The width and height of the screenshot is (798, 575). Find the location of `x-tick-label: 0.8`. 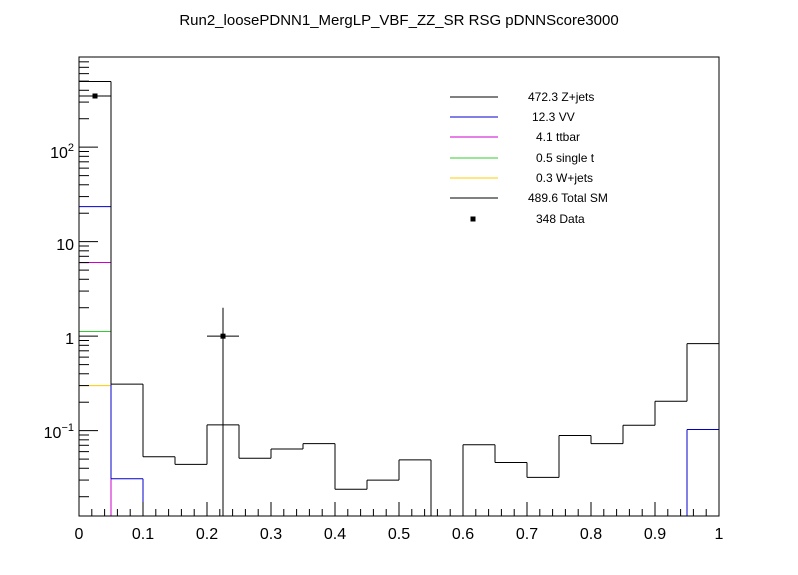

x-tick-label: 0.8 is located at coordinates (591, 534).